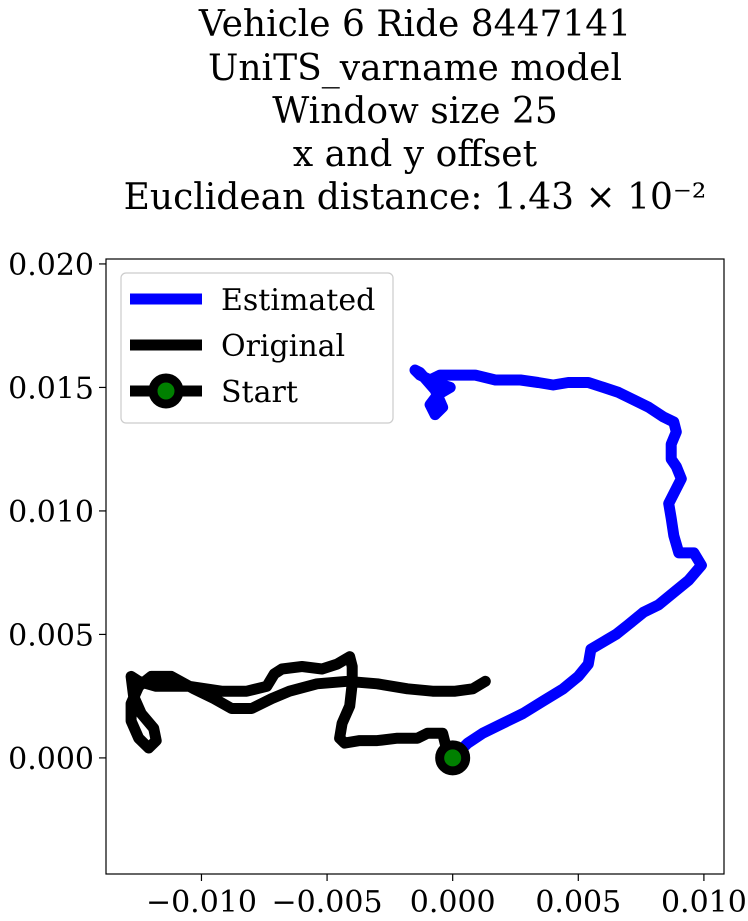 Image resolution: width=748 pixels, height=921 pixels. Describe the element at coordinates (51, 635) in the screenshot. I see `y-tick-label: 0.005` at that location.